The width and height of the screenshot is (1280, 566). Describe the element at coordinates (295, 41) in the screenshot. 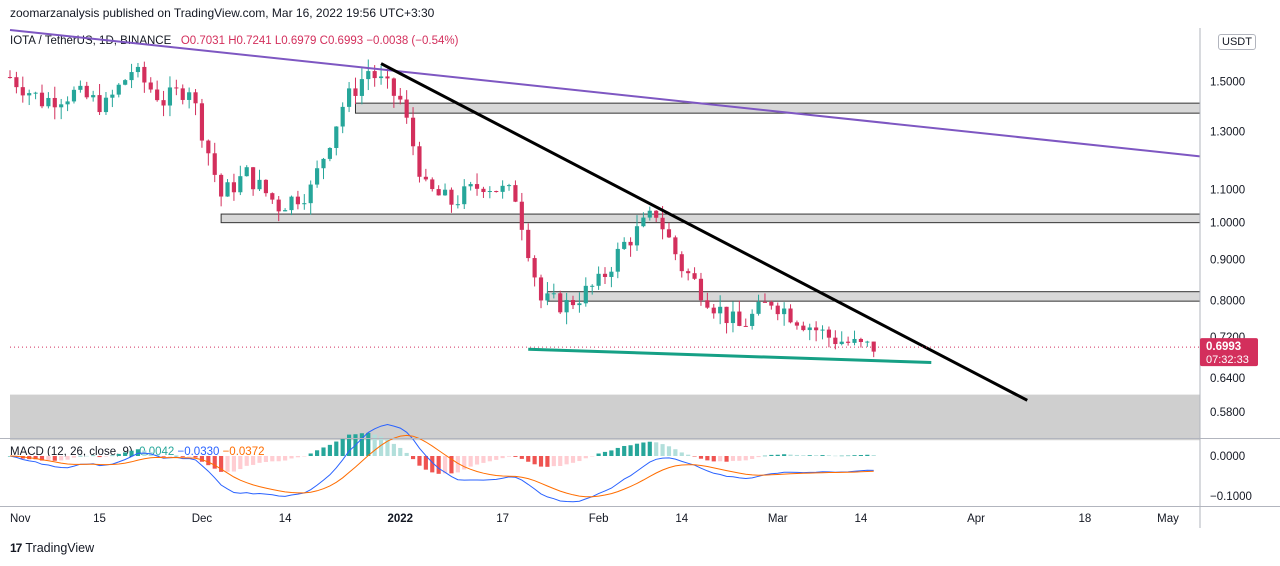

I see `ohlc-low: L0.6979` at that location.